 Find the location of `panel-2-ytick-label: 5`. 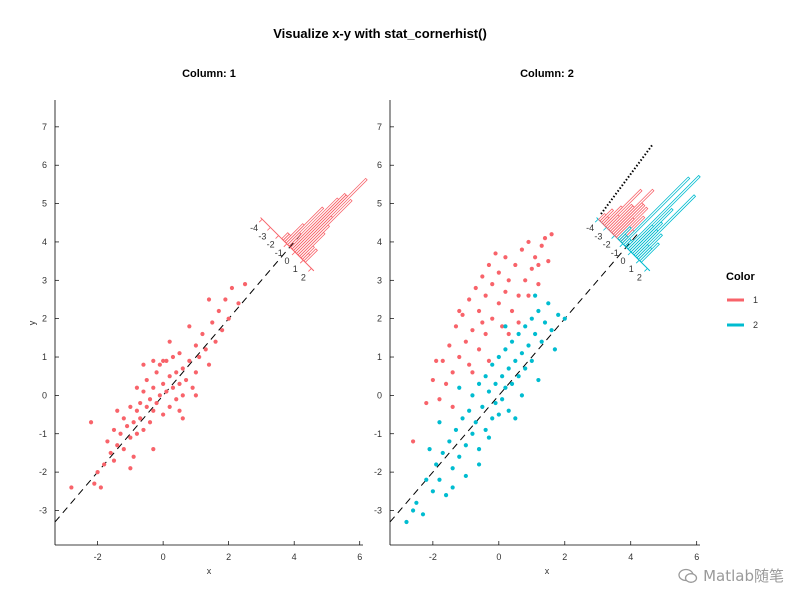

panel-2-ytick-label: 5 is located at coordinates (379, 204).